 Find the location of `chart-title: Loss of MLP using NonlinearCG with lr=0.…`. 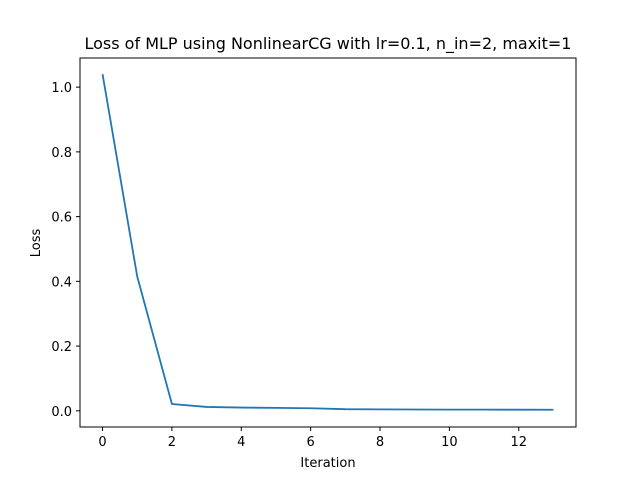

chart-title: Loss of MLP using NonlinearCG with lr=0.… is located at coordinates (328, 44).